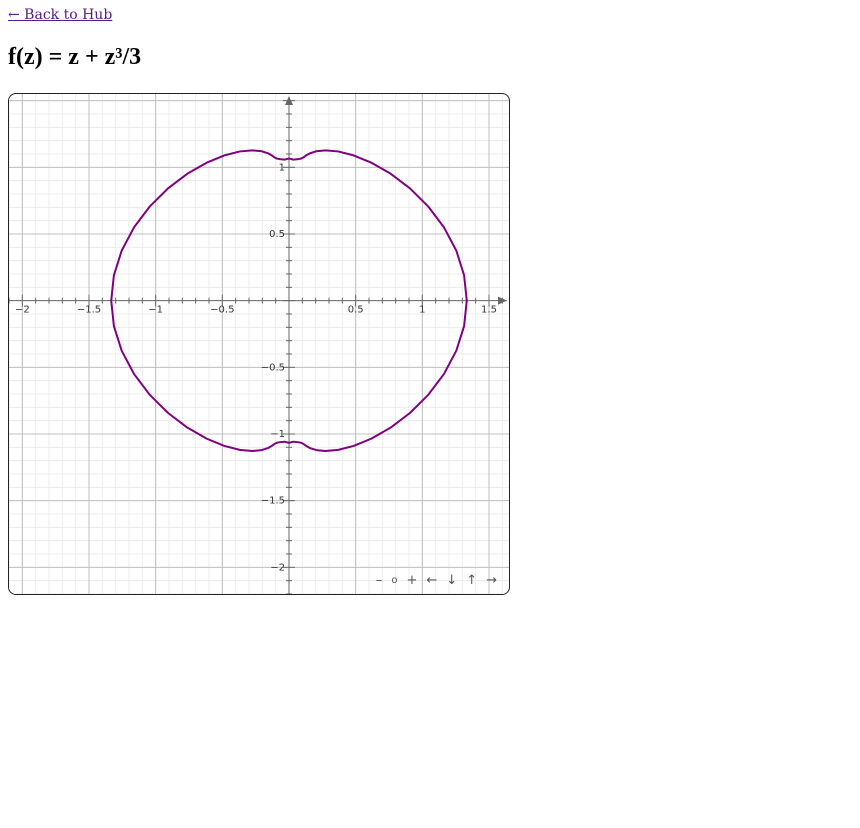 The image size is (860, 828). I want to click on x-tick-label: 0.5, so click(356, 310).